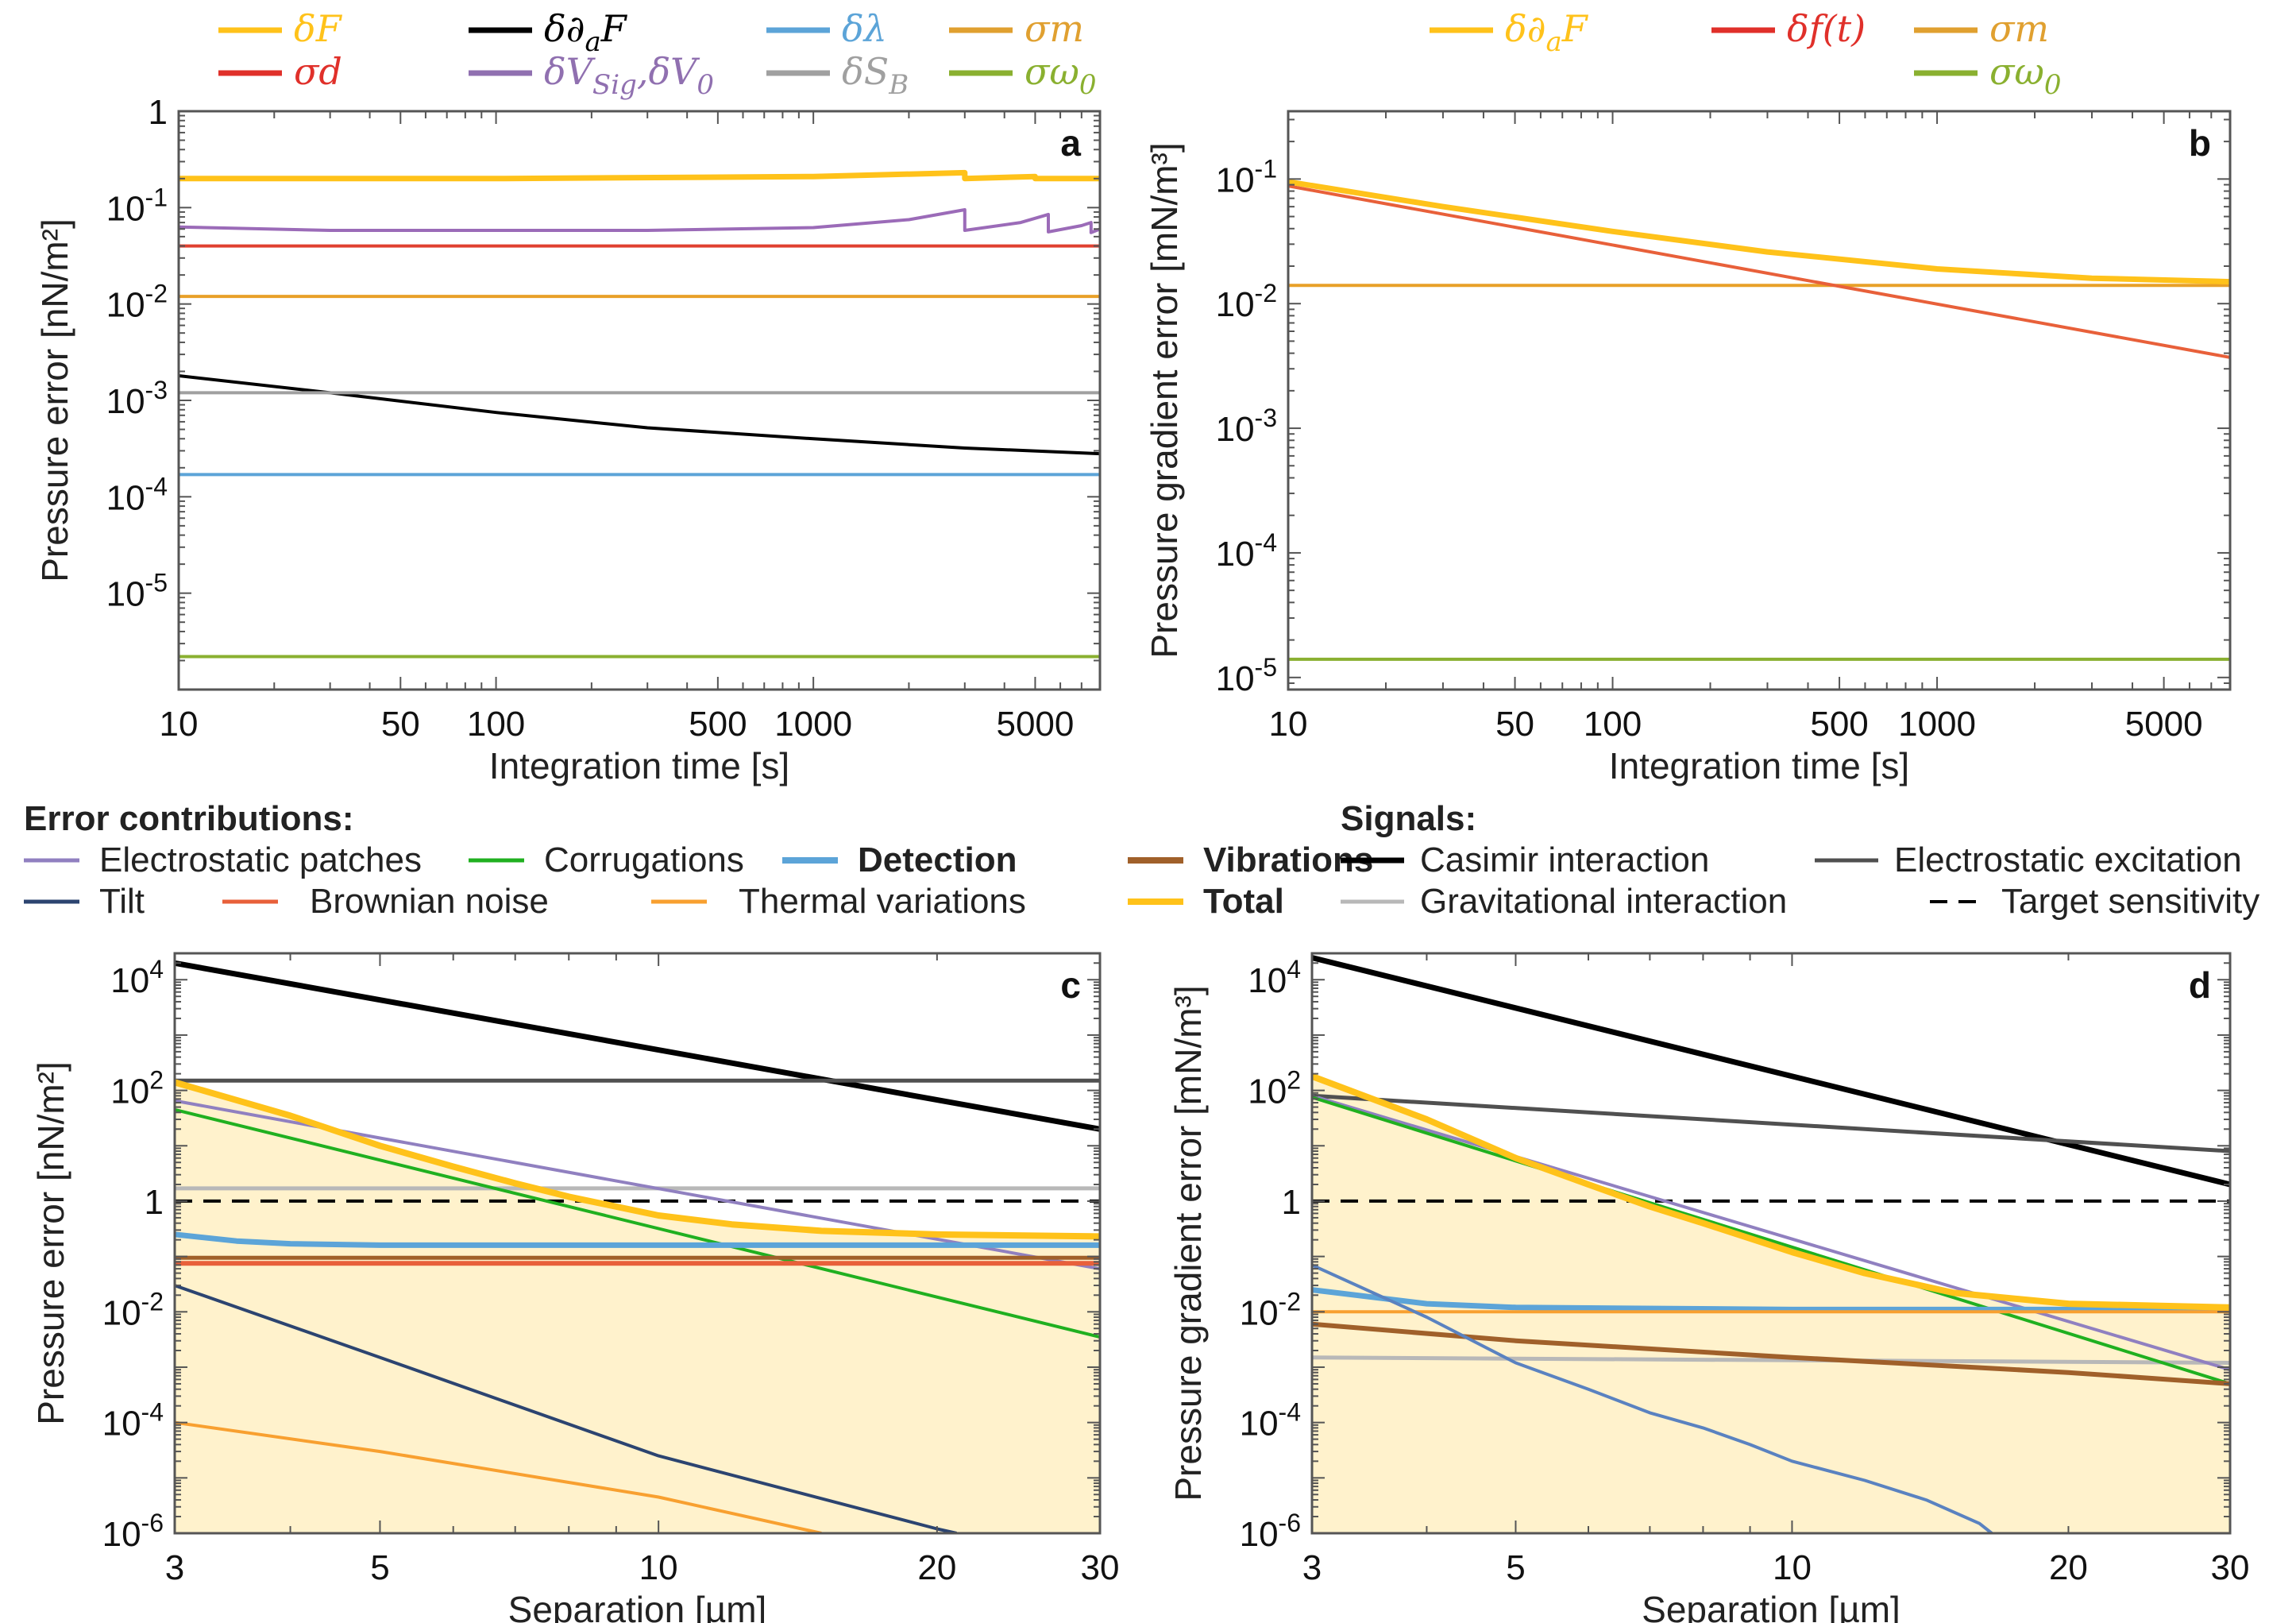 This screenshot has width=2296, height=1623. I want to click on y-axis-label: Pressure error [nN/m²], so click(50, 1243).